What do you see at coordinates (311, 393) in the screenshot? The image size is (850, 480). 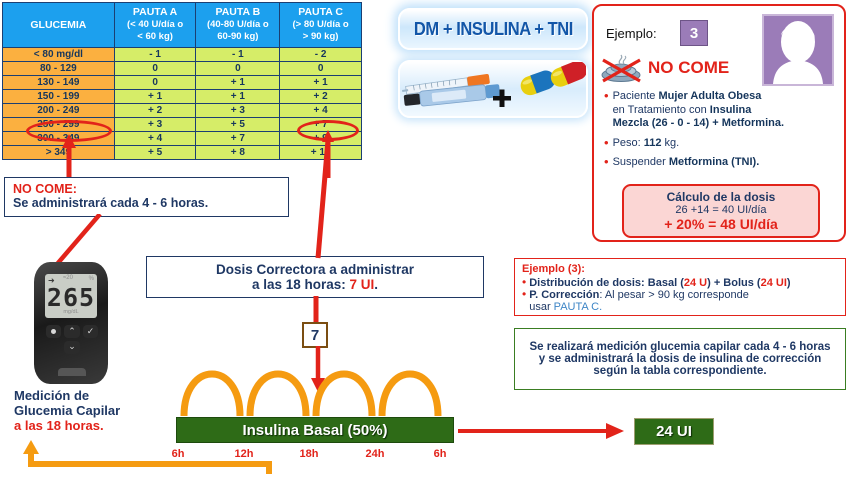 I see `insulin-action-curves` at bounding box center [311, 393].